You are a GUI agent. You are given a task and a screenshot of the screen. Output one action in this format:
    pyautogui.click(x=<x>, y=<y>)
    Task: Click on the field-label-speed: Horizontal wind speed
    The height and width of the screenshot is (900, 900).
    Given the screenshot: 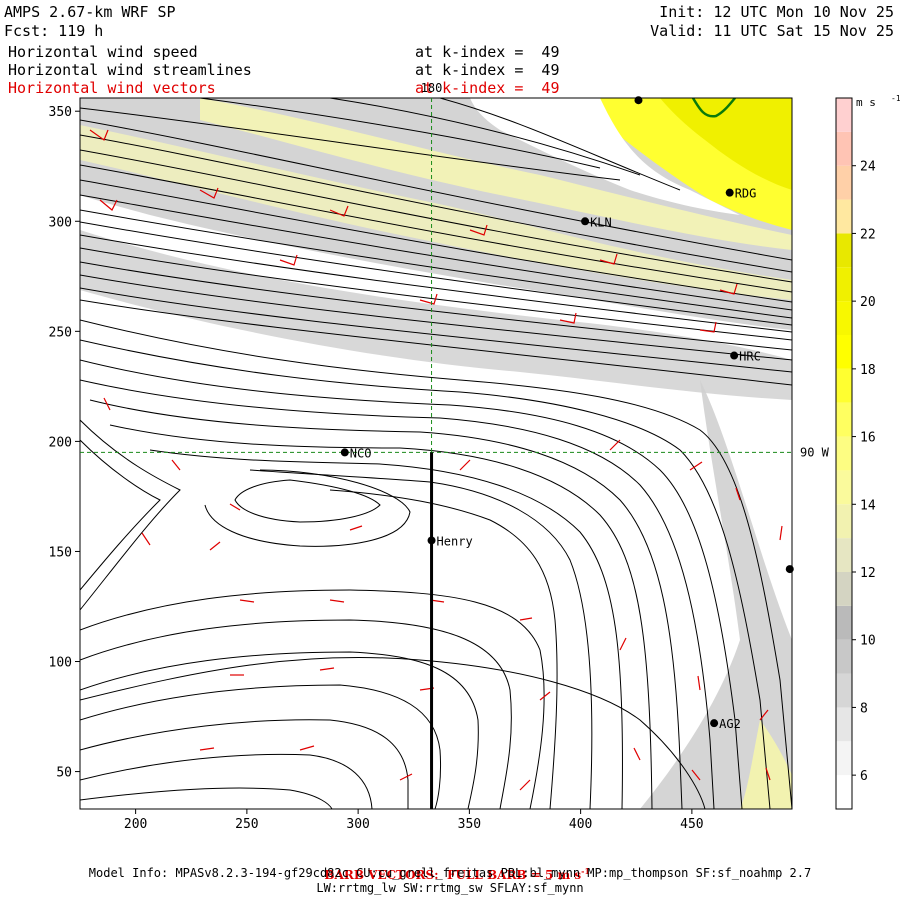 What is the action you would take?
    pyautogui.click(x=103, y=52)
    